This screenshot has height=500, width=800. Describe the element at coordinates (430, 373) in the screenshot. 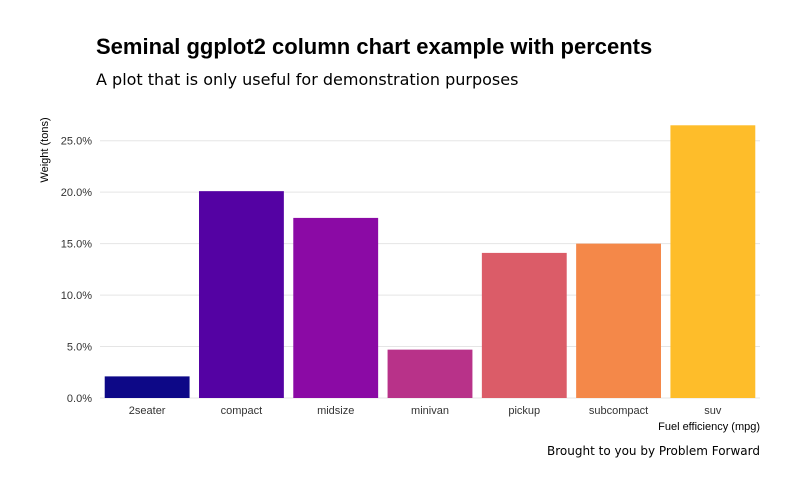

I see `bar-minivan` at that location.